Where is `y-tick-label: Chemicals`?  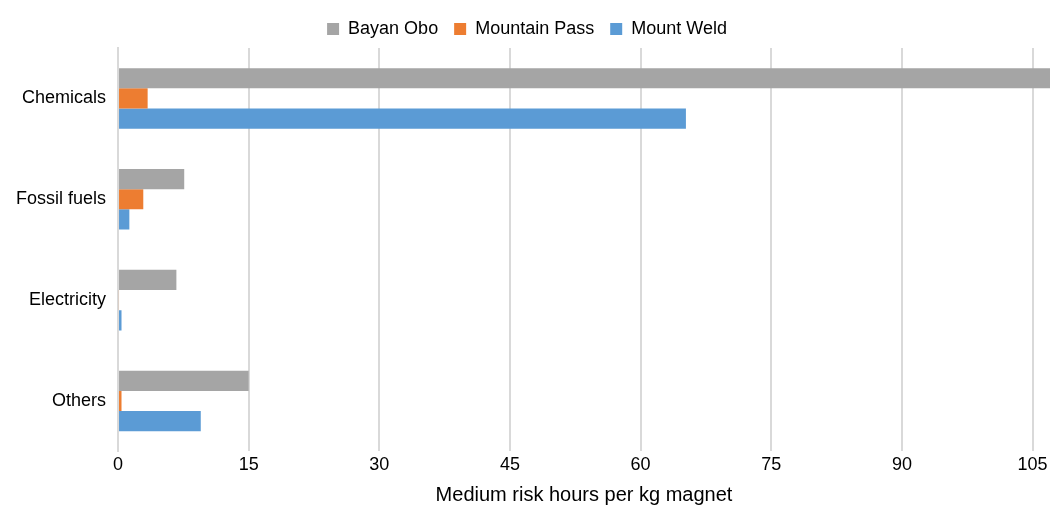
y-tick-label: Chemicals is located at coordinates (64, 97).